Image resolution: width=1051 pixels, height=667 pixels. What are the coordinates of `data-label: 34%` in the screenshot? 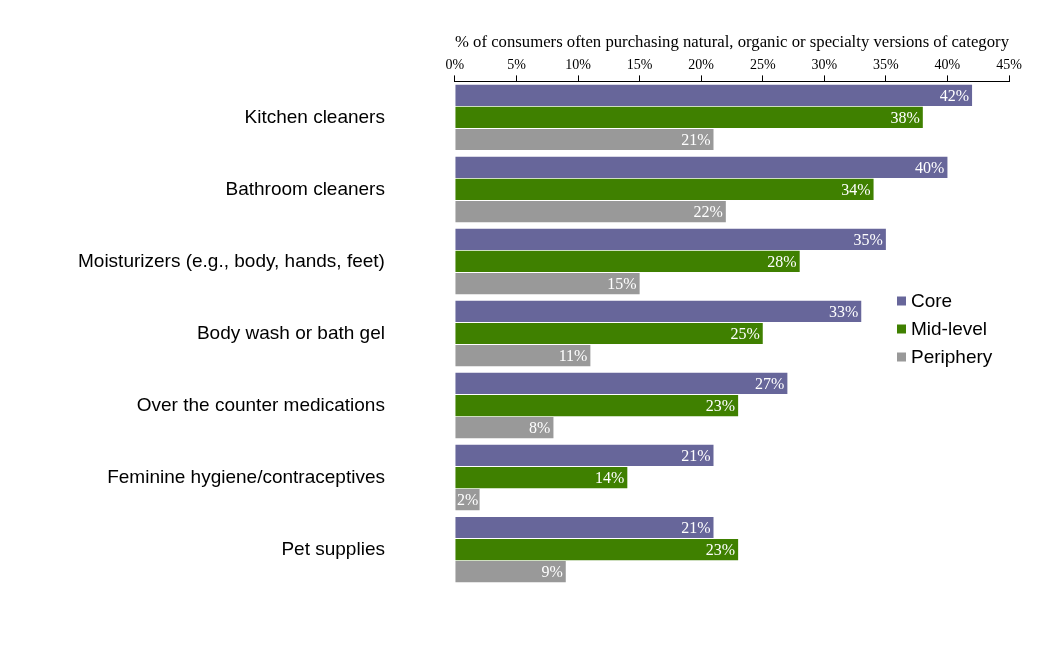 It's located at (856, 189).